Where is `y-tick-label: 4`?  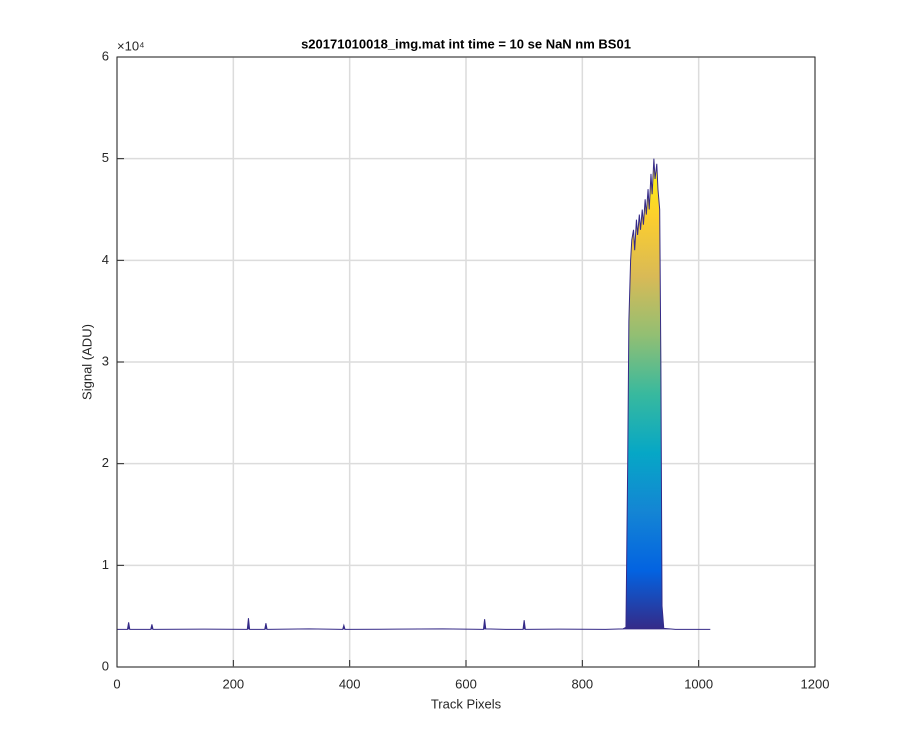 y-tick-label: 4 is located at coordinates (105, 259).